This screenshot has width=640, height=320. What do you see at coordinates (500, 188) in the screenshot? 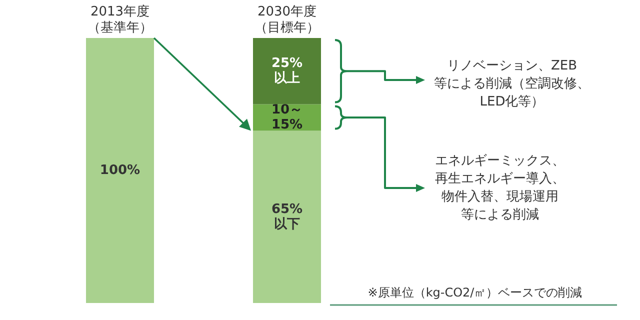
I see `text: エネルギーミックス、再生エネルギー導入、物件入替、現場運用等による削減` at bounding box center [500, 188].